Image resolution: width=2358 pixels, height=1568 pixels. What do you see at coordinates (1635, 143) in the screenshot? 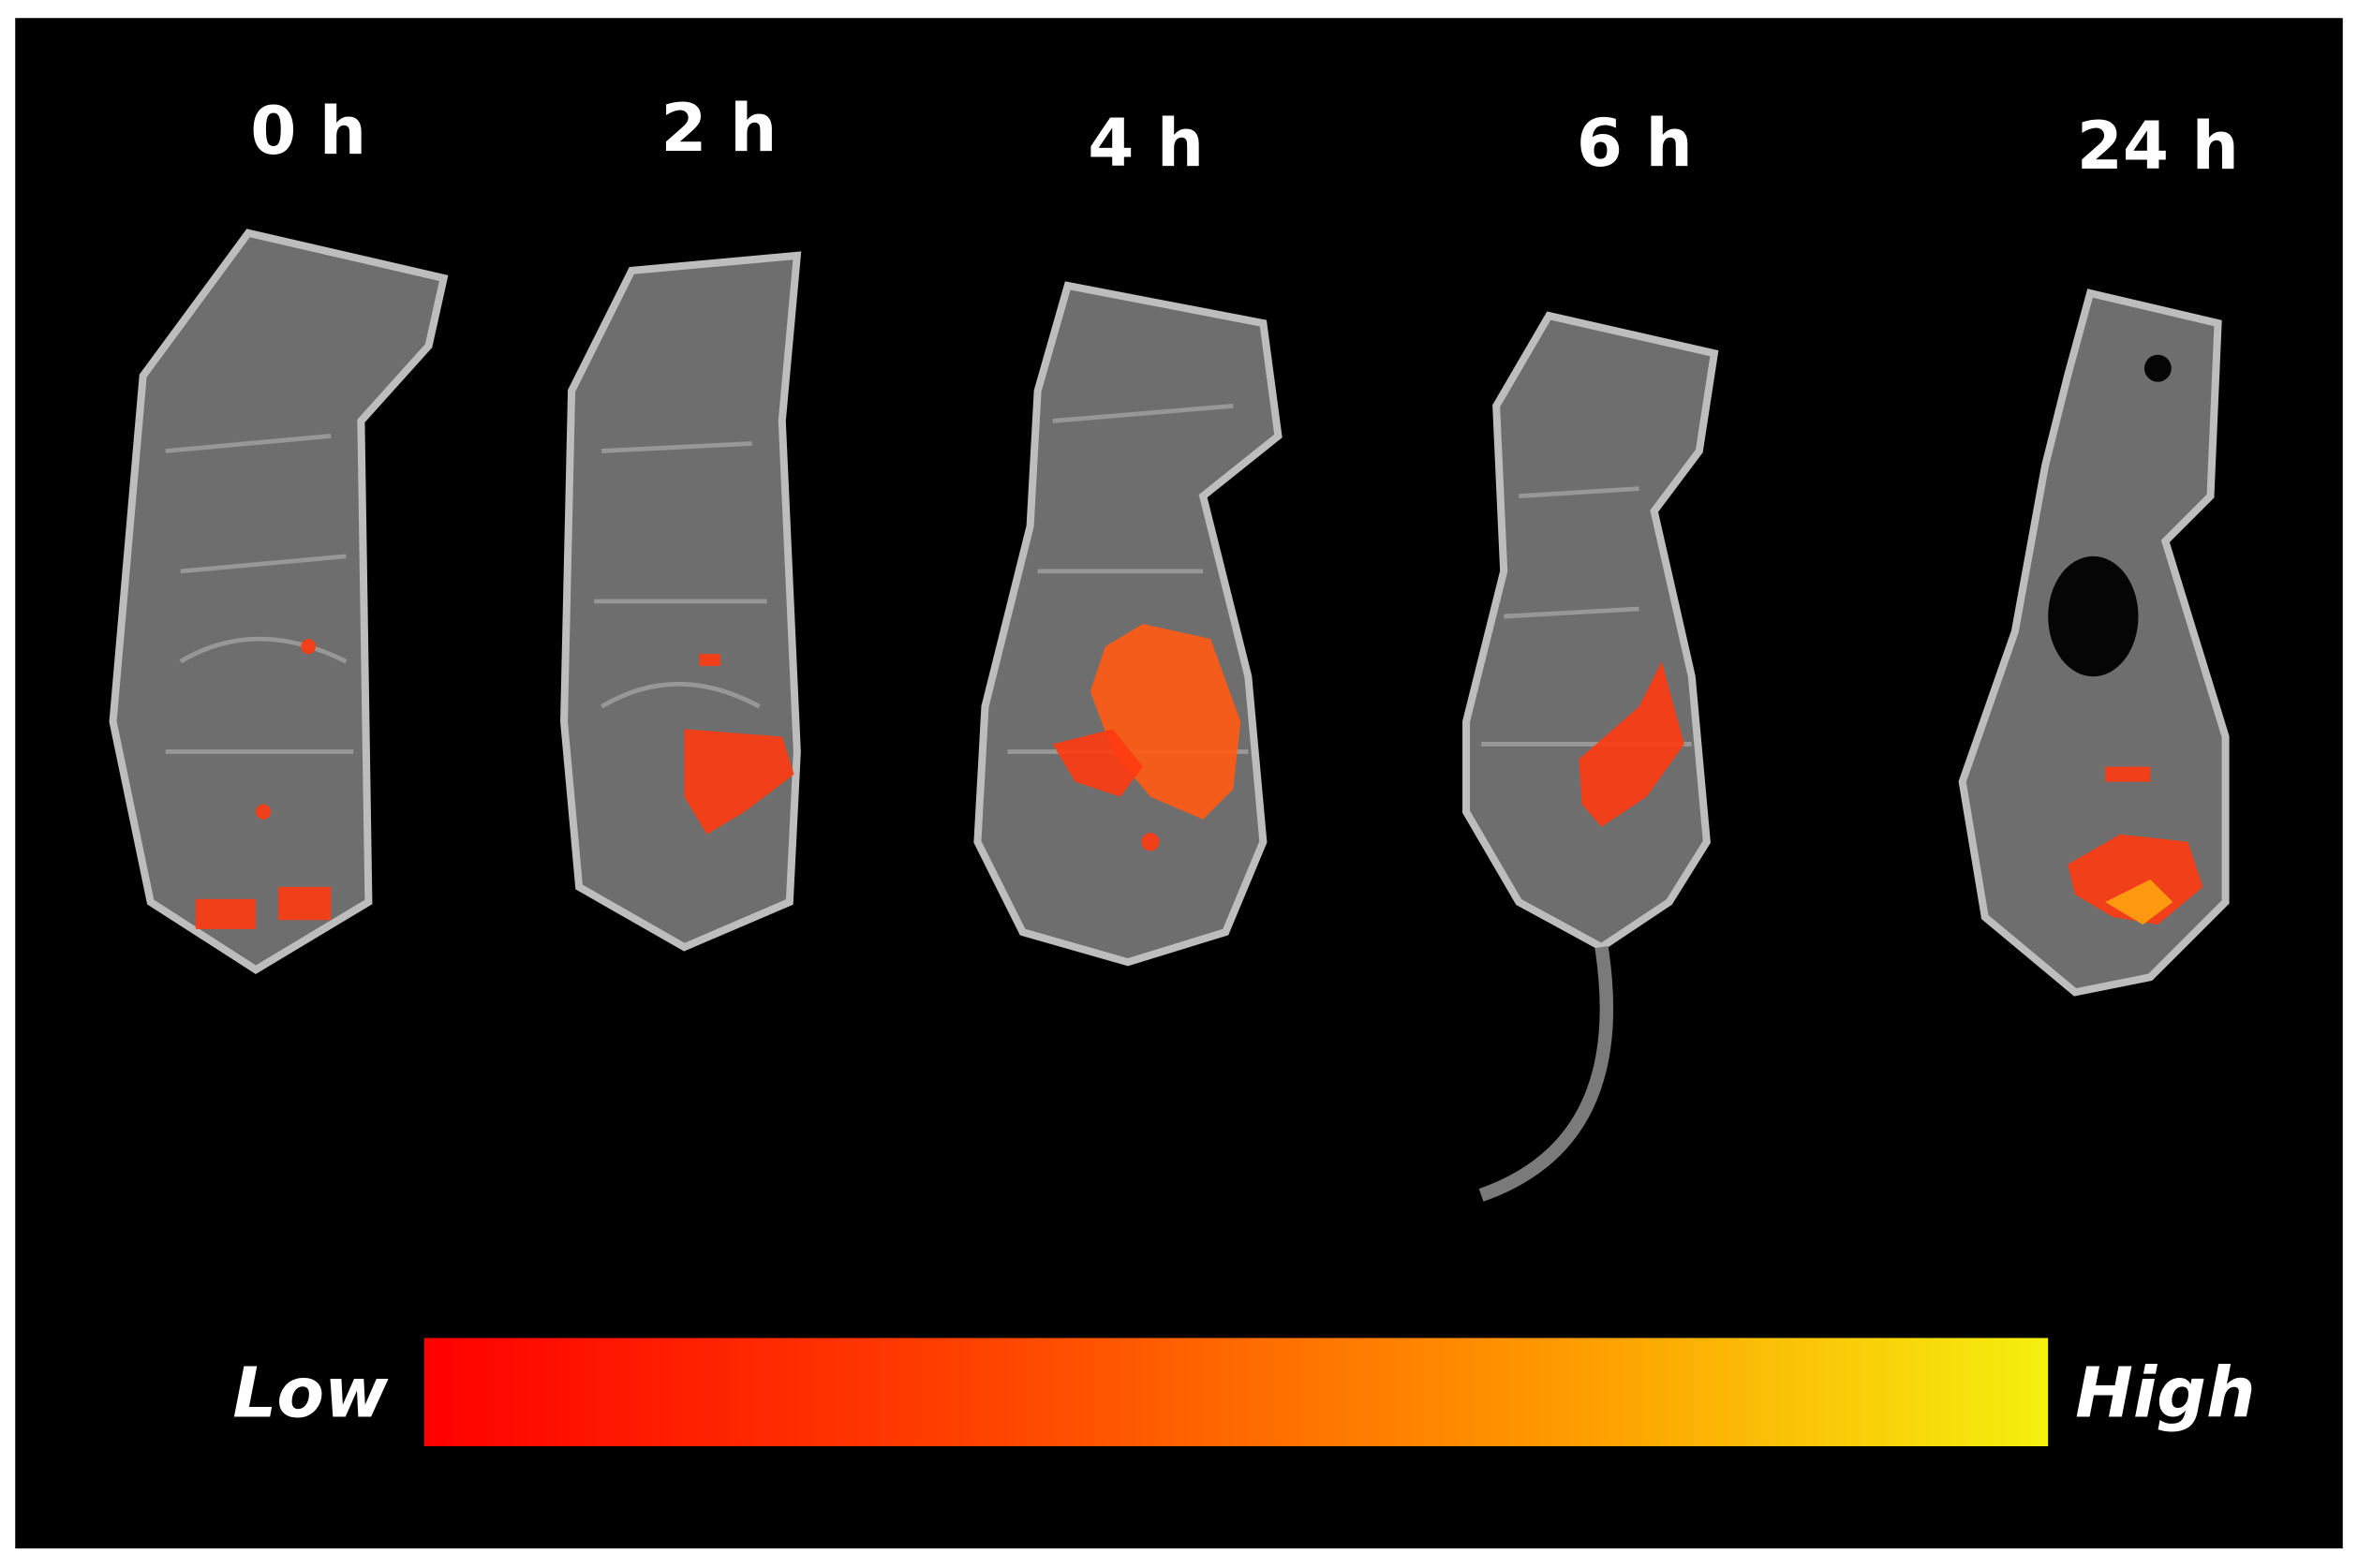
I see `time-label: 6 h` at bounding box center [1635, 143].